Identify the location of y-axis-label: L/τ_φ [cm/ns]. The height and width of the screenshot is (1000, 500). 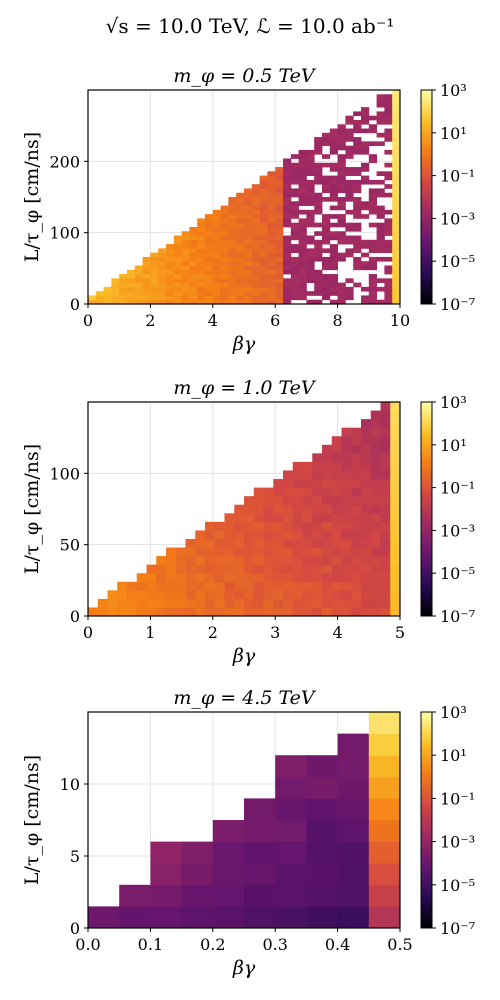
(32, 820).